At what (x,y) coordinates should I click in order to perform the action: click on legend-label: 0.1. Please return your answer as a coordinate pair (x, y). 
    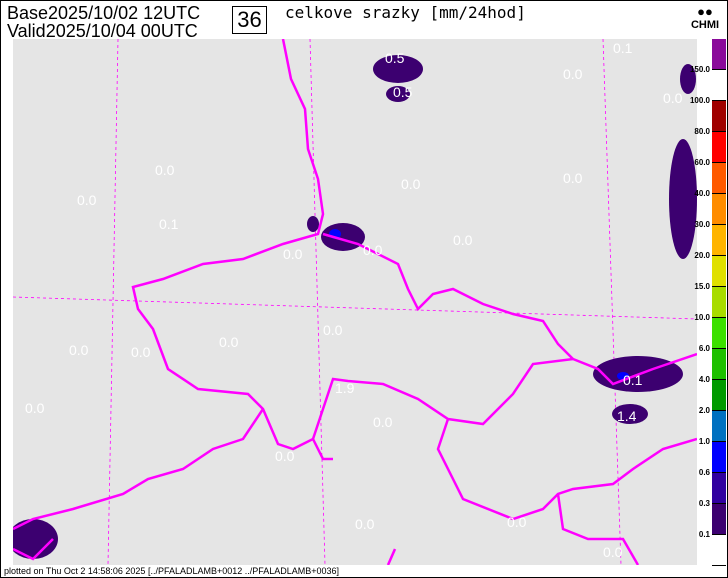
    Looking at the image, I should click on (704, 534).